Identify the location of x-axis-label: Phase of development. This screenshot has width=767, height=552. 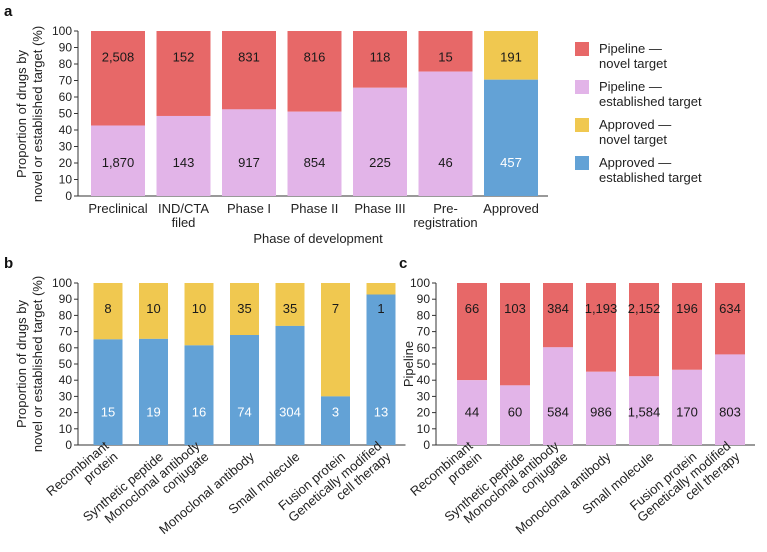
(318, 238).